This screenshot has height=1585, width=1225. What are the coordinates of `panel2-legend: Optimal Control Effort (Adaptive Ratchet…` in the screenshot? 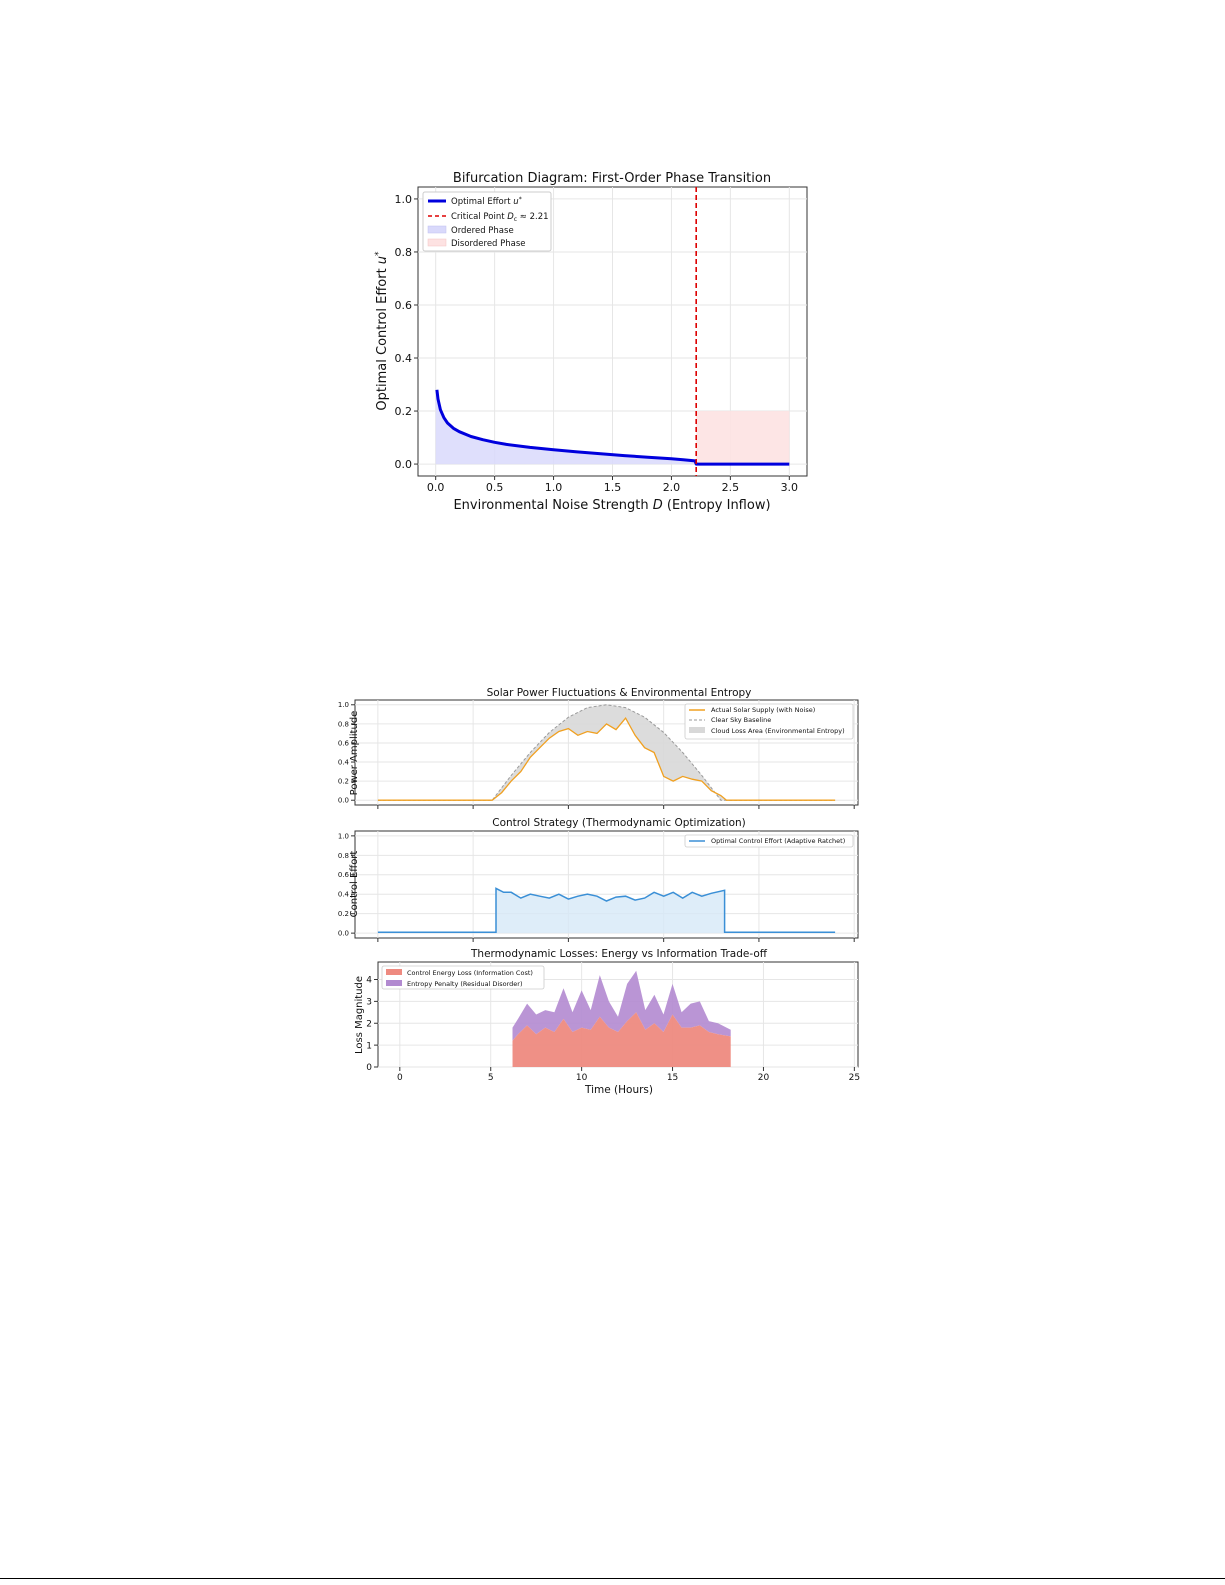 It's located at (769, 841).